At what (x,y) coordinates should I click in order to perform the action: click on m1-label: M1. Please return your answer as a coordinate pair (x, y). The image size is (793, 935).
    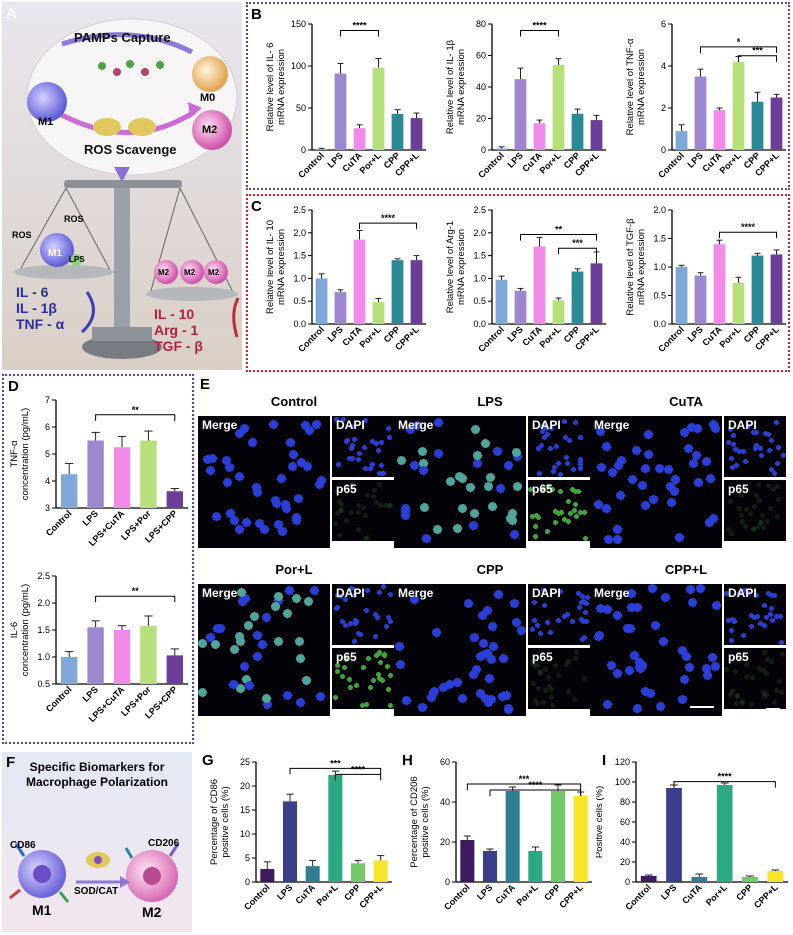
    Looking at the image, I should click on (46, 122).